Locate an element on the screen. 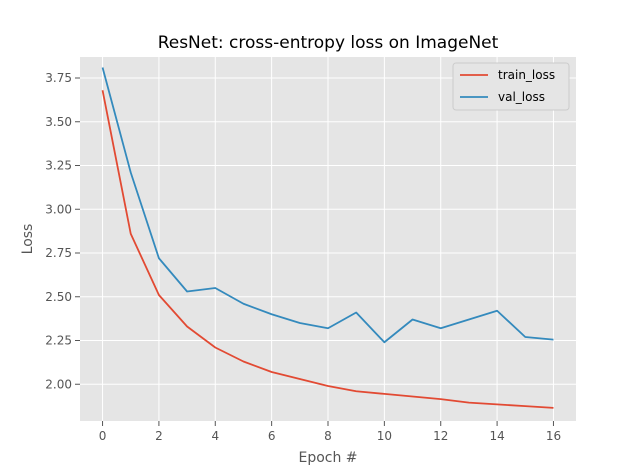 Image resolution: width=640 pixels, height=473 pixels. x-tick-label: 16 is located at coordinates (553, 436).